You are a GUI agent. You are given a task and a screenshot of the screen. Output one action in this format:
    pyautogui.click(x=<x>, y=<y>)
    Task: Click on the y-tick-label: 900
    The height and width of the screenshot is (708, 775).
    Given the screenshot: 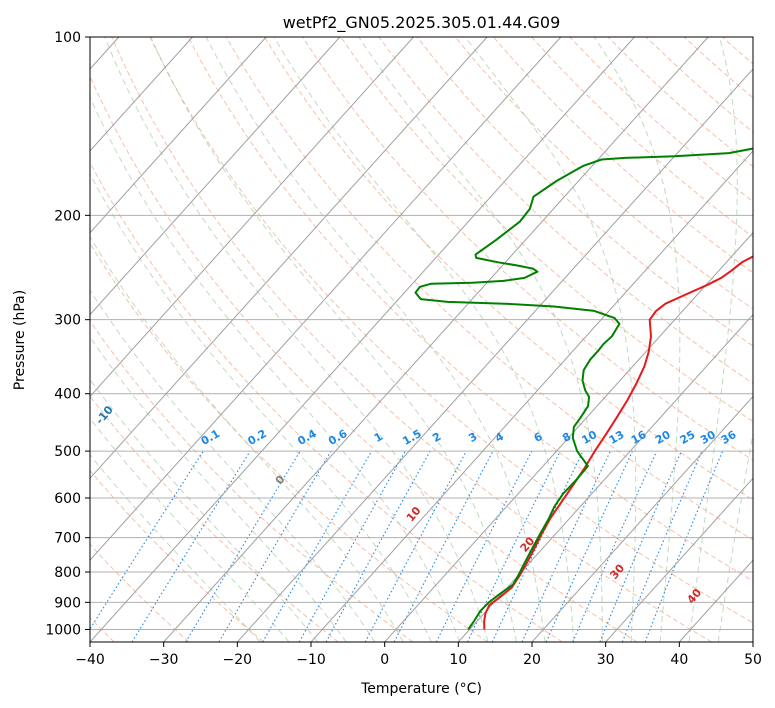 What is the action you would take?
    pyautogui.click(x=67, y=603)
    